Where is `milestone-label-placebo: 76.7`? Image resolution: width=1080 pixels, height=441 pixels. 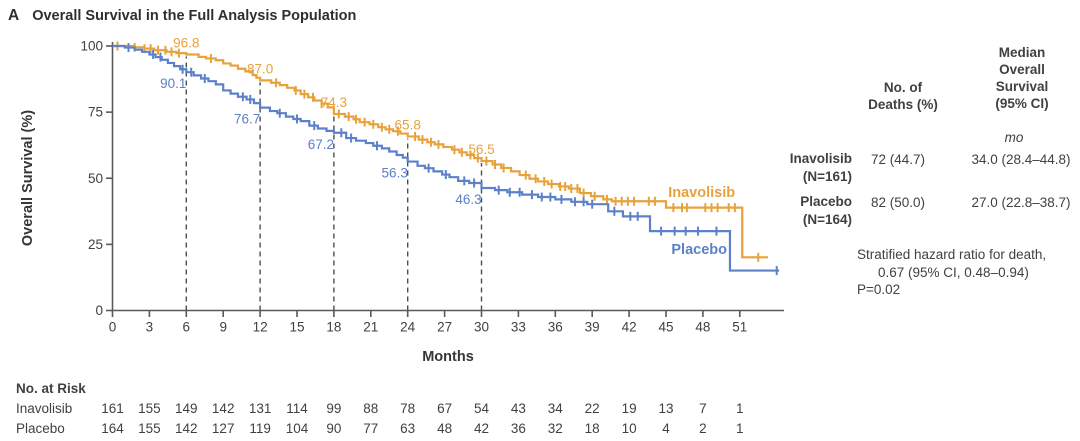
milestone-label-placebo: 76.7 is located at coordinates (247, 119).